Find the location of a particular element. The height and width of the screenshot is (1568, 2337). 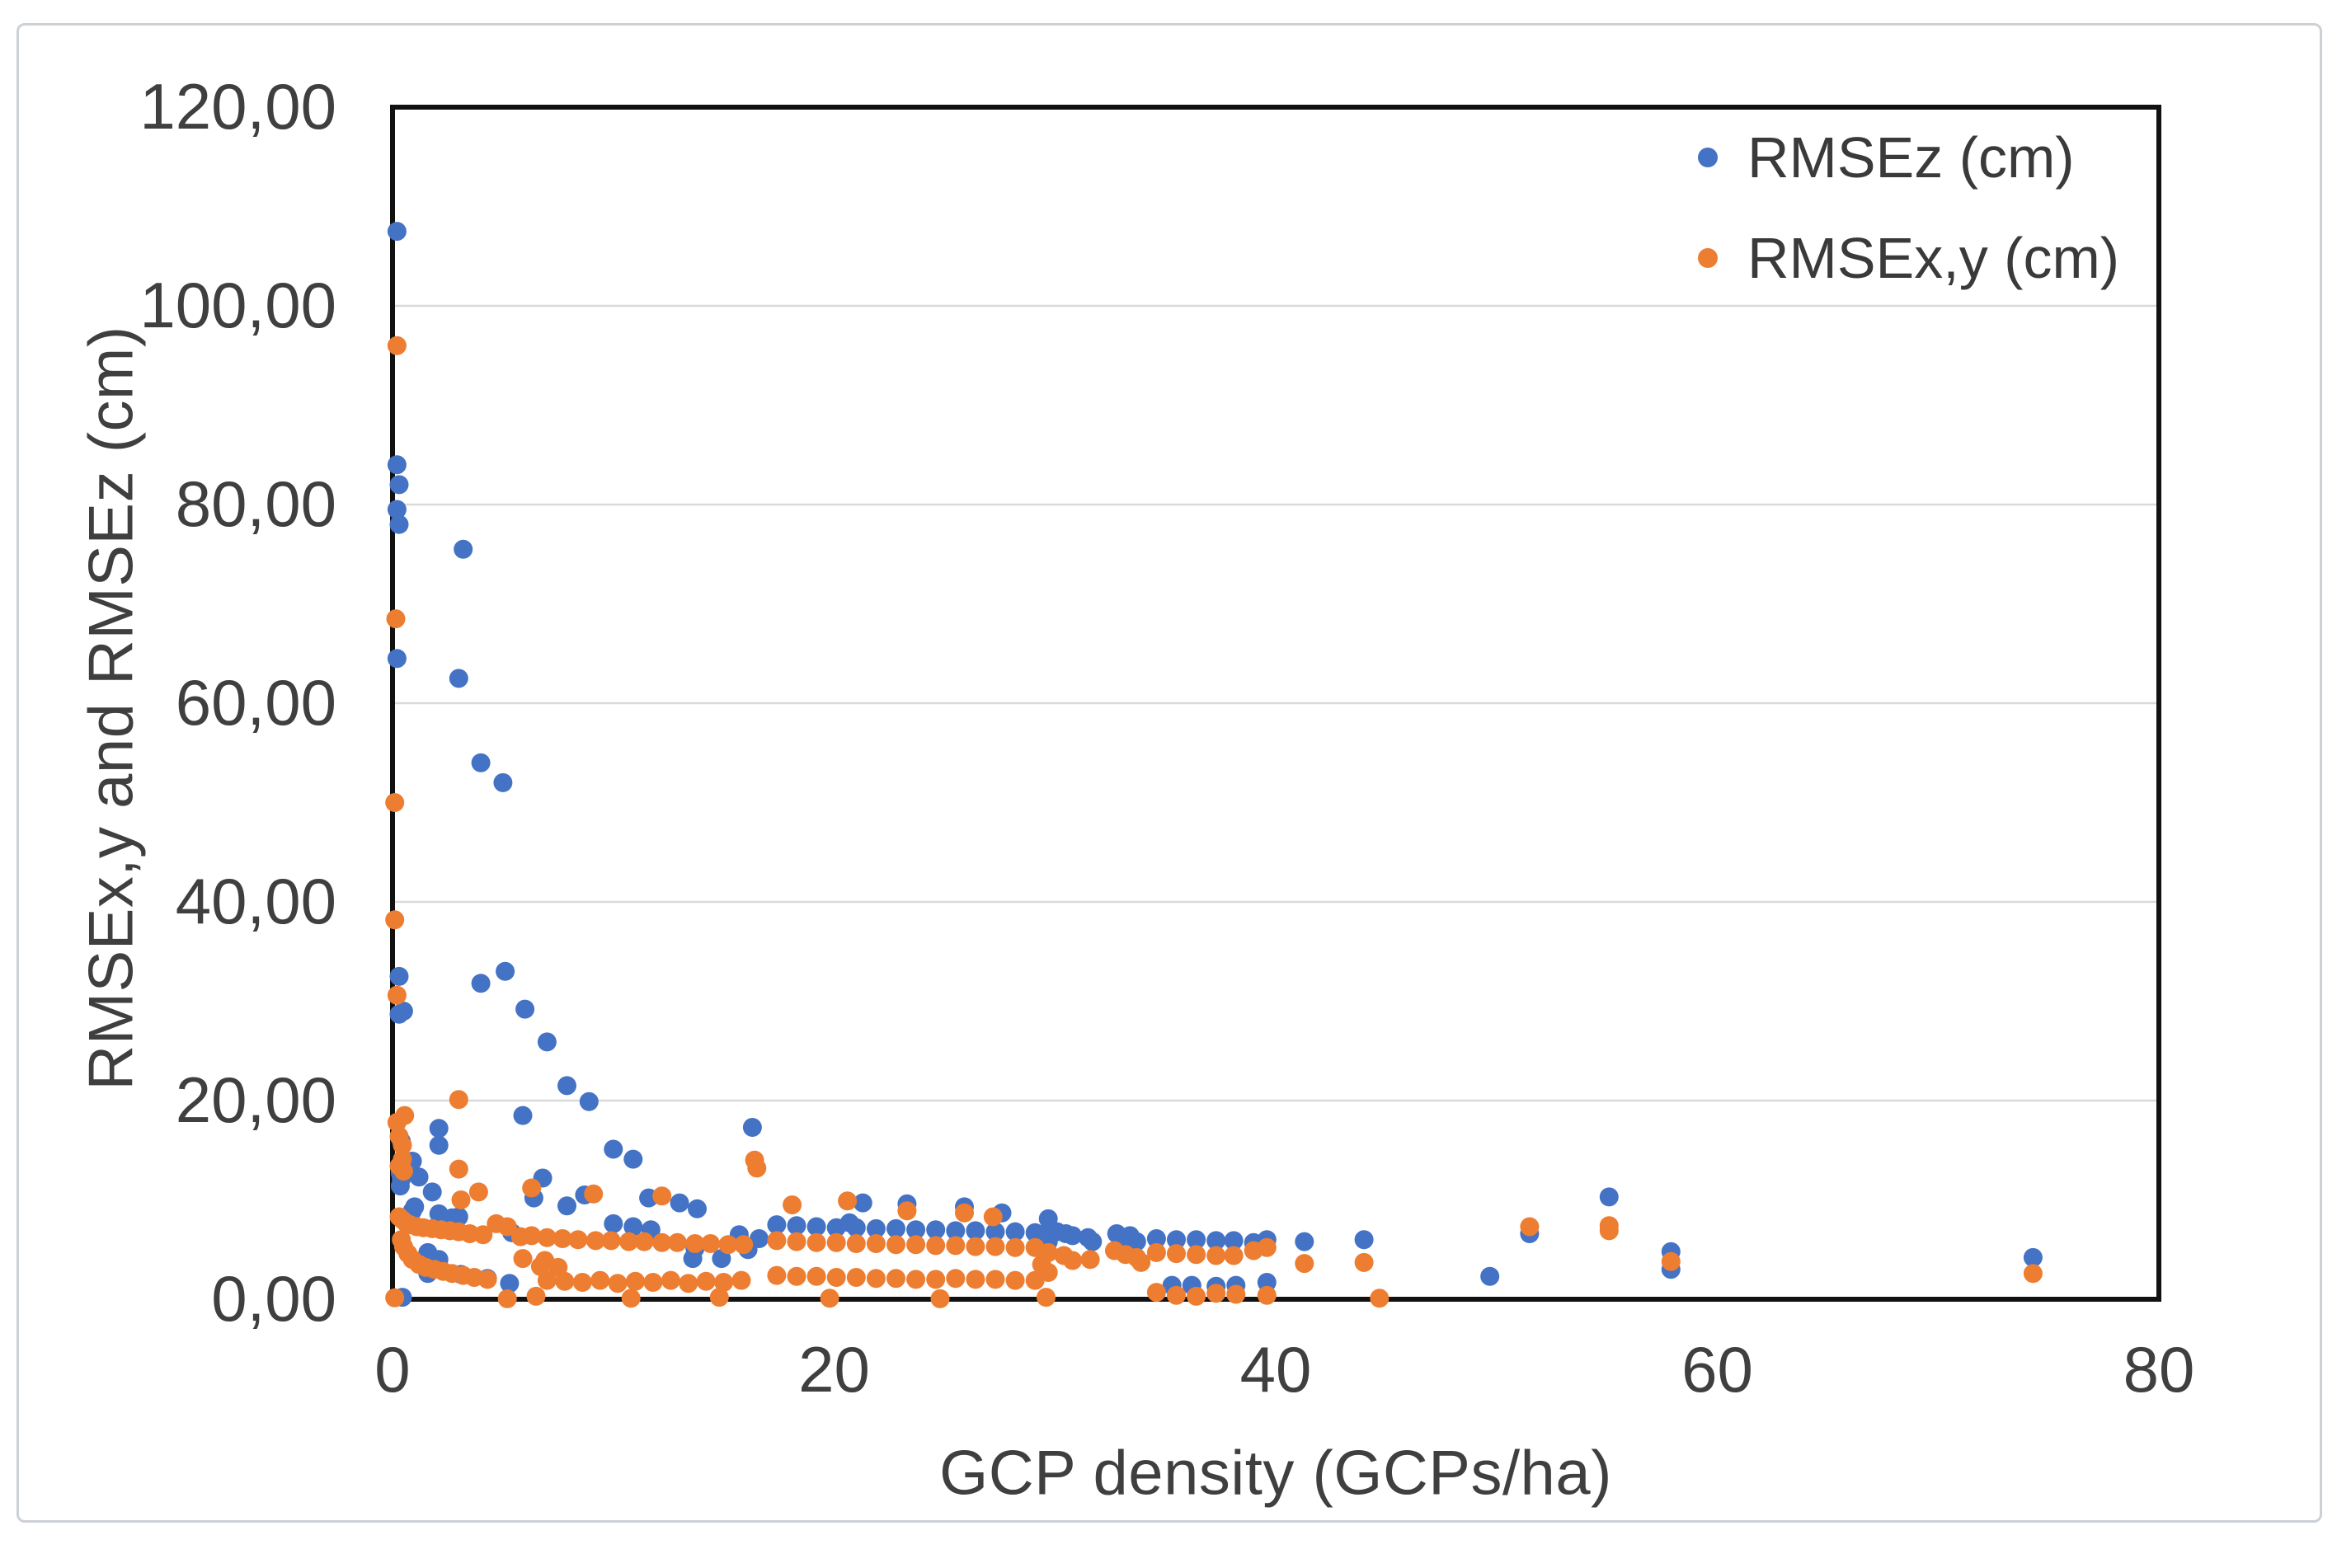

legend-label-rmsexy: RMSEx,y (cm) is located at coordinates (1933, 258).